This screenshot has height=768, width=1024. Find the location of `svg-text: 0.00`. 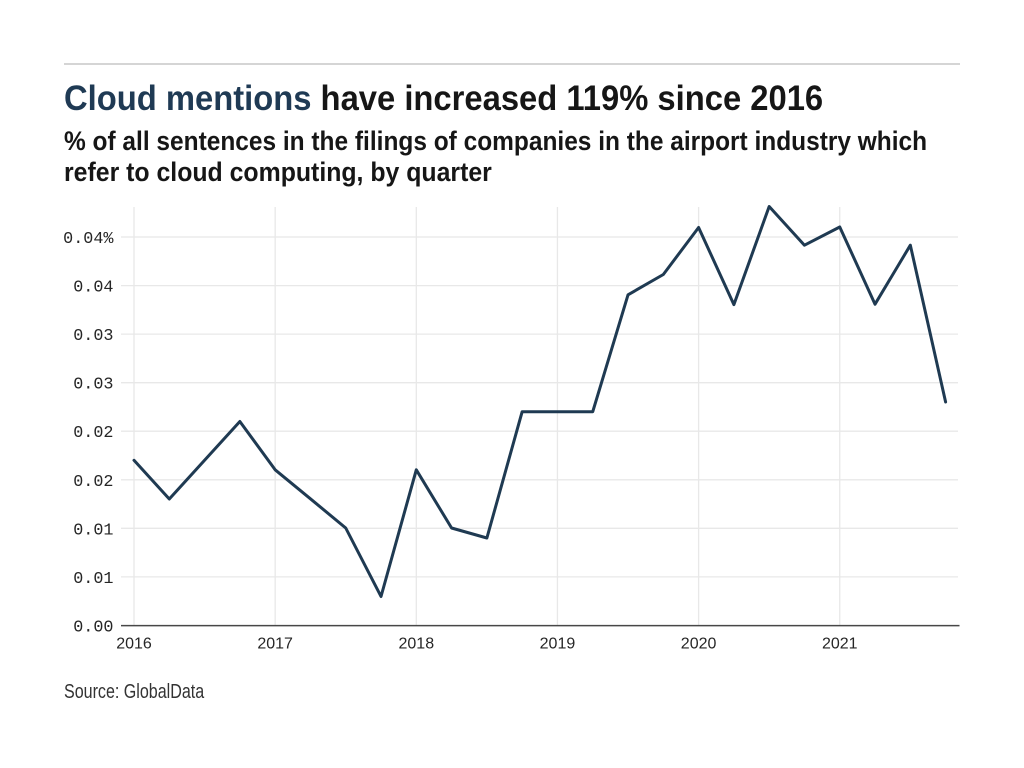

svg-text: 0.00 is located at coordinates (93, 628).